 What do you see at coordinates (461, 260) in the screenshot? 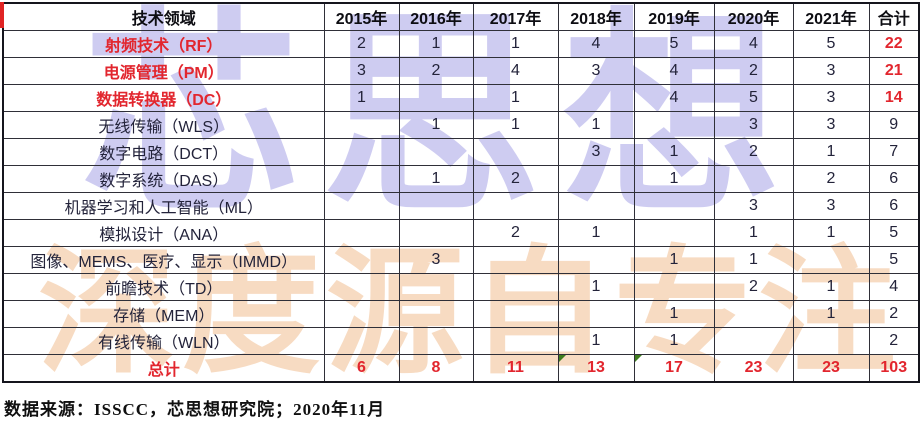
I see `table-row-8: 图像、MEMS、医疗、显示（IMMD） 3 1 1 5` at bounding box center [461, 260].